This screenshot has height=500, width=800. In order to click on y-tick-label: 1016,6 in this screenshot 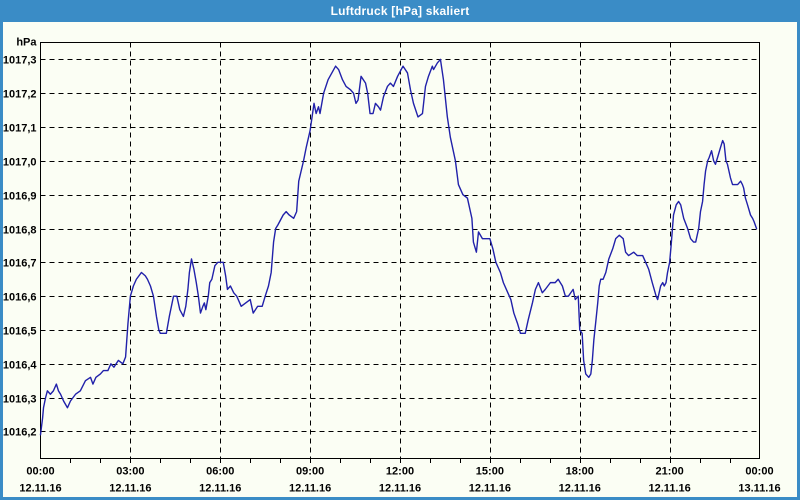, I will do `click(20, 298)`.